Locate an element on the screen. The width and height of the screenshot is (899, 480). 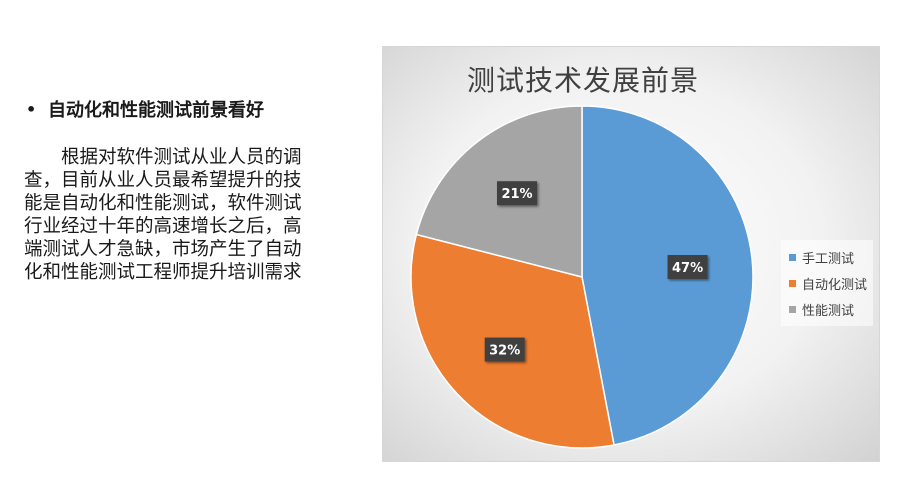
legend-item-1: 手工测试 is located at coordinates (831, 257).